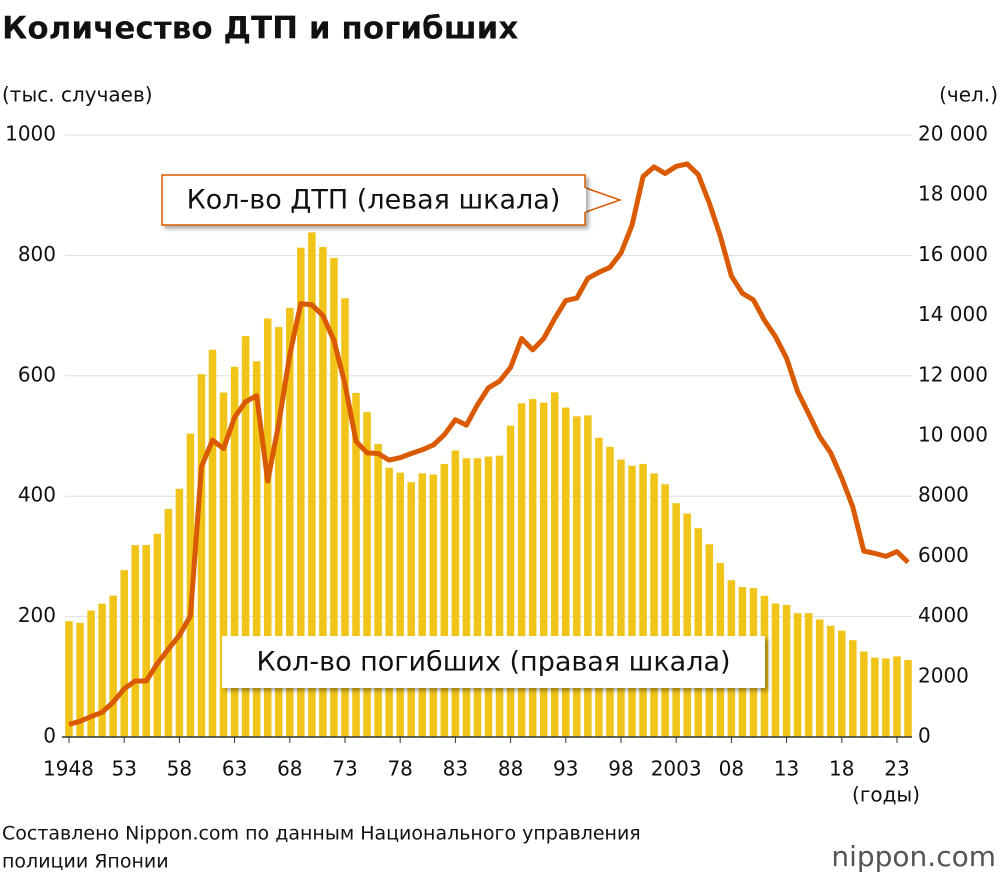  What do you see at coordinates (943, 555) in the screenshot?
I see `y2-tick-label: 6000` at bounding box center [943, 555].